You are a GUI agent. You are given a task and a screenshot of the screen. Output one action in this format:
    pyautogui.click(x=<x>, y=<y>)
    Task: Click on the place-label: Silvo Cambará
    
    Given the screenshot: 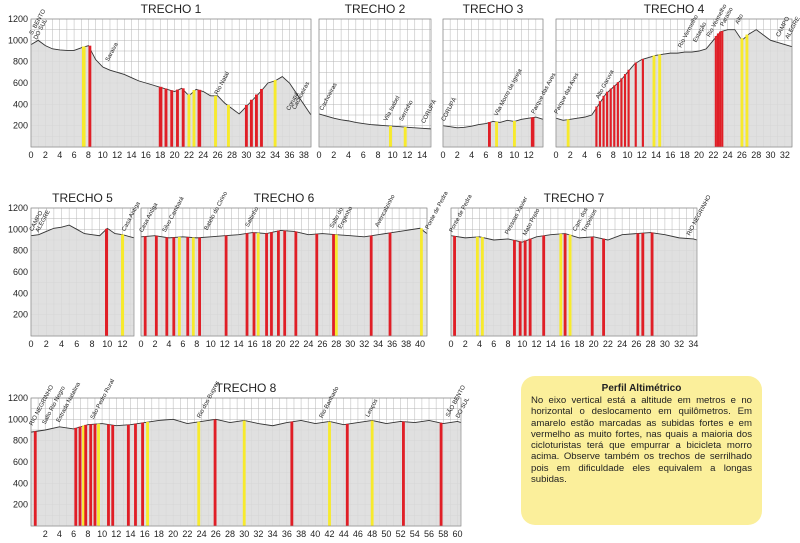 What is the action you would take?
    pyautogui.click(x=174, y=214)
    